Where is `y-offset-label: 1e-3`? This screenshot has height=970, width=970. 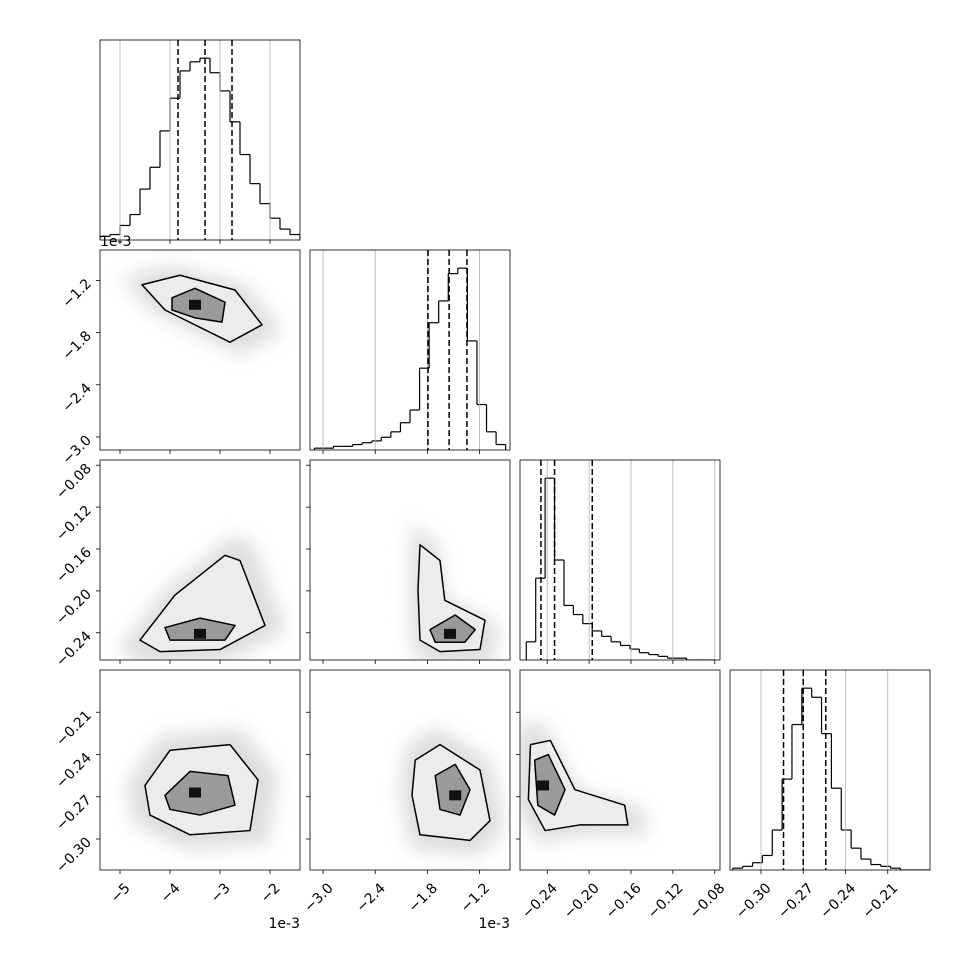
y-offset-label: 1e-3 is located at coordinates (115, 242).